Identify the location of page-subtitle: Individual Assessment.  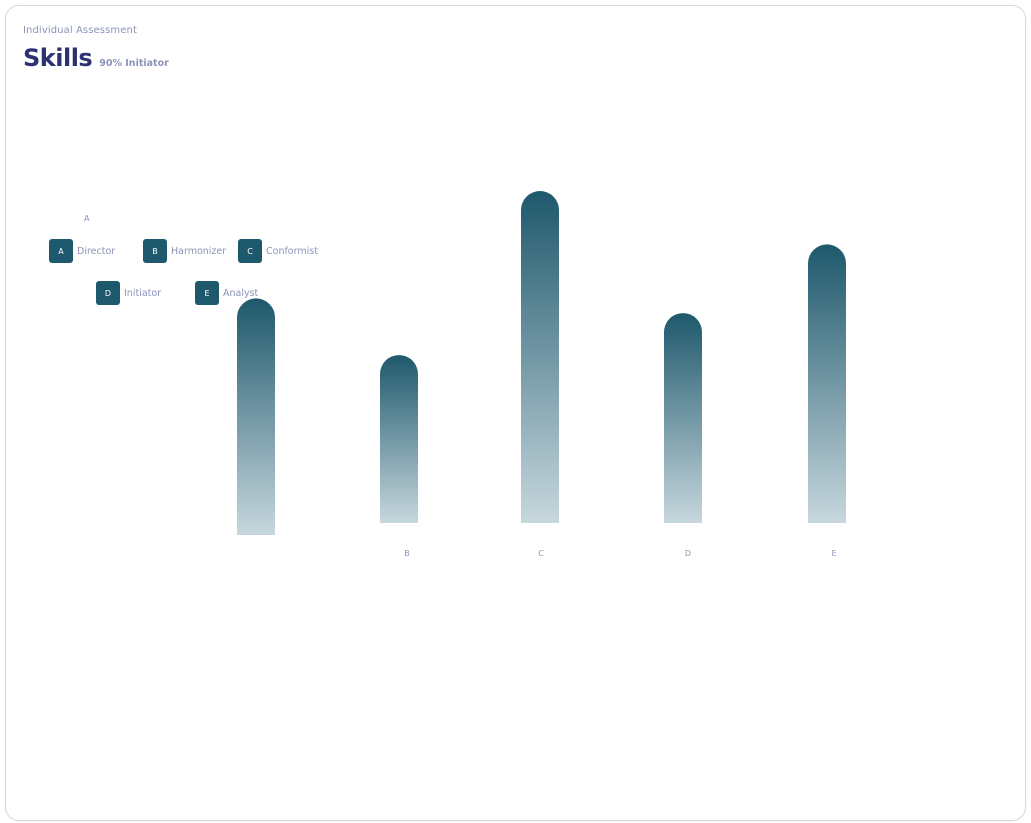
(80, 30).